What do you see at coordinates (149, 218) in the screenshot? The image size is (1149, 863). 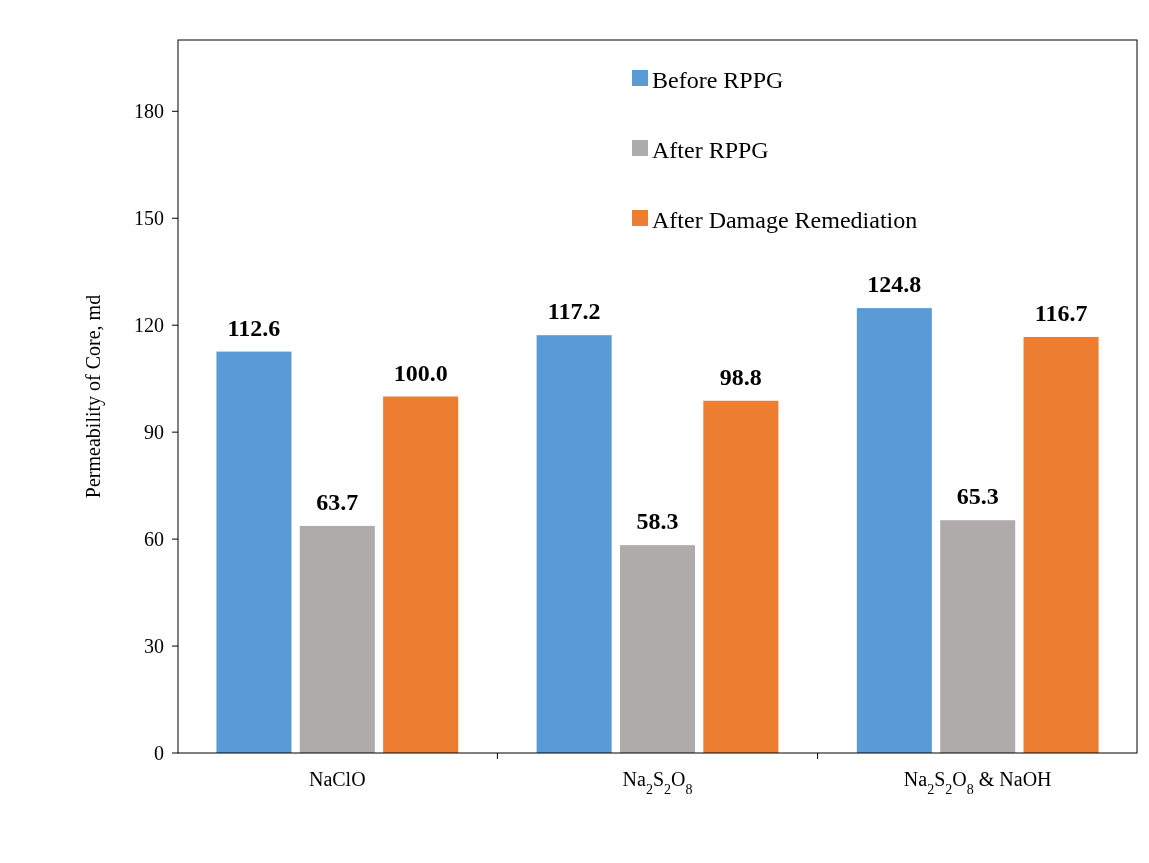 I see `y-tick-label: 150` at bounding box center [149, 218].